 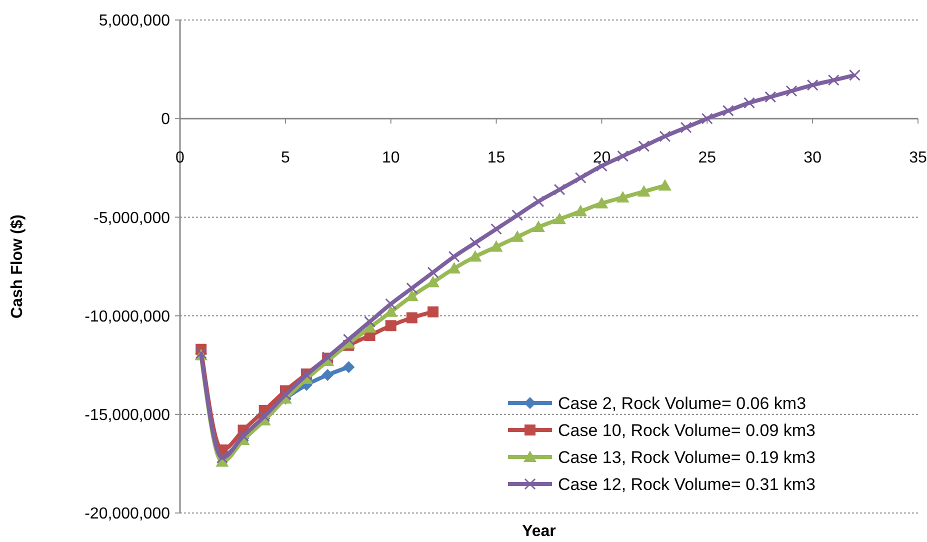 I want to click on x-tick-label: 30, so click(x=813, y=158).